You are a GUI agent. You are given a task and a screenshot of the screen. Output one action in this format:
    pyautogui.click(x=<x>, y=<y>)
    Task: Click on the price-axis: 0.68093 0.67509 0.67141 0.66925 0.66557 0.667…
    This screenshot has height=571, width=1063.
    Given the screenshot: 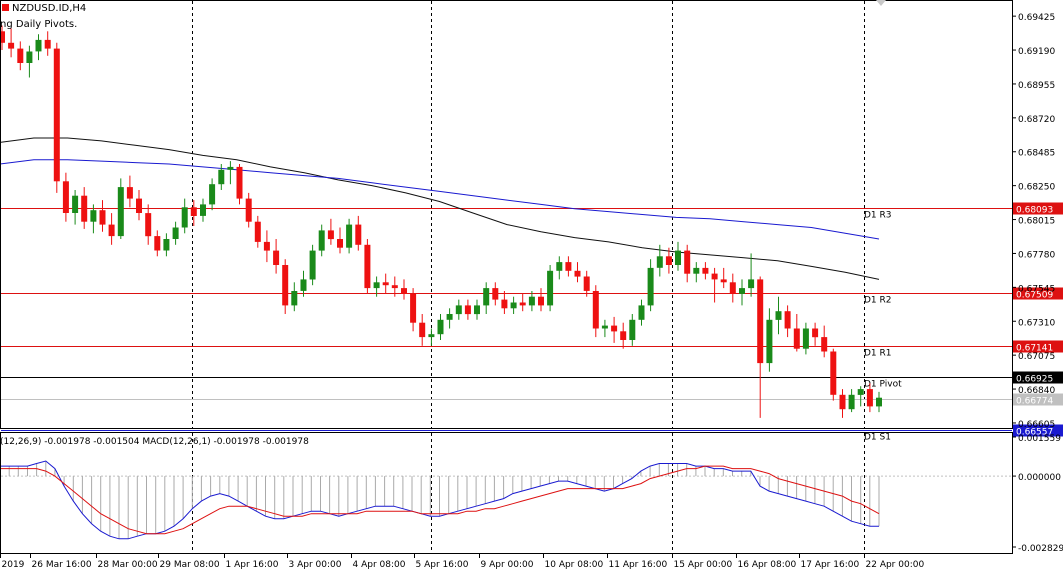 What is the action you would take?
    pyautogui.click(x=1037, y=283)
    